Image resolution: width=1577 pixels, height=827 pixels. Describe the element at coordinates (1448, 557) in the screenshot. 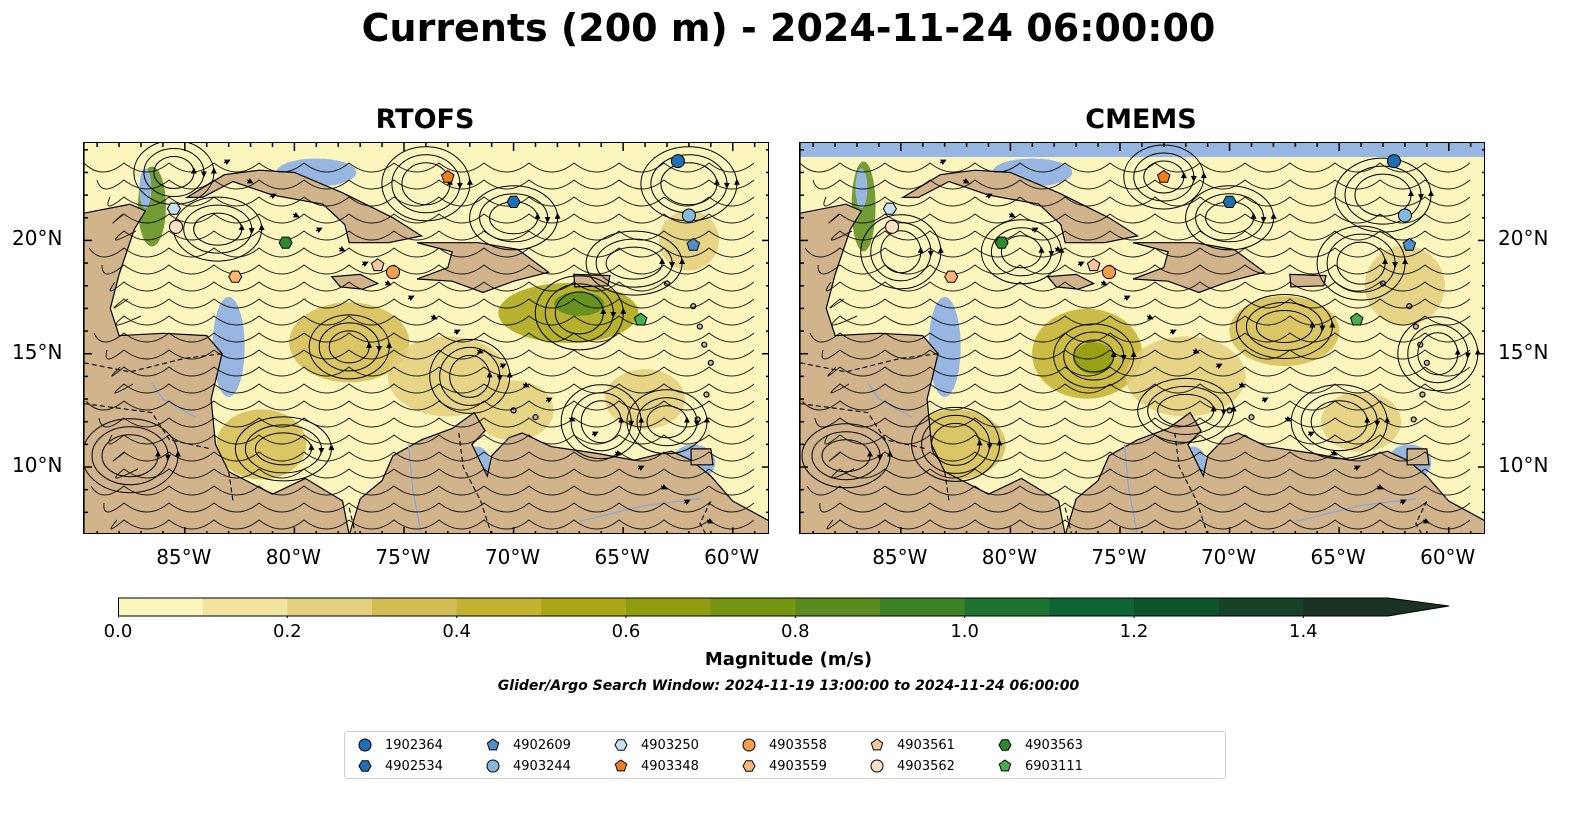

I see `lon-tick-label: 60°W` at that location.